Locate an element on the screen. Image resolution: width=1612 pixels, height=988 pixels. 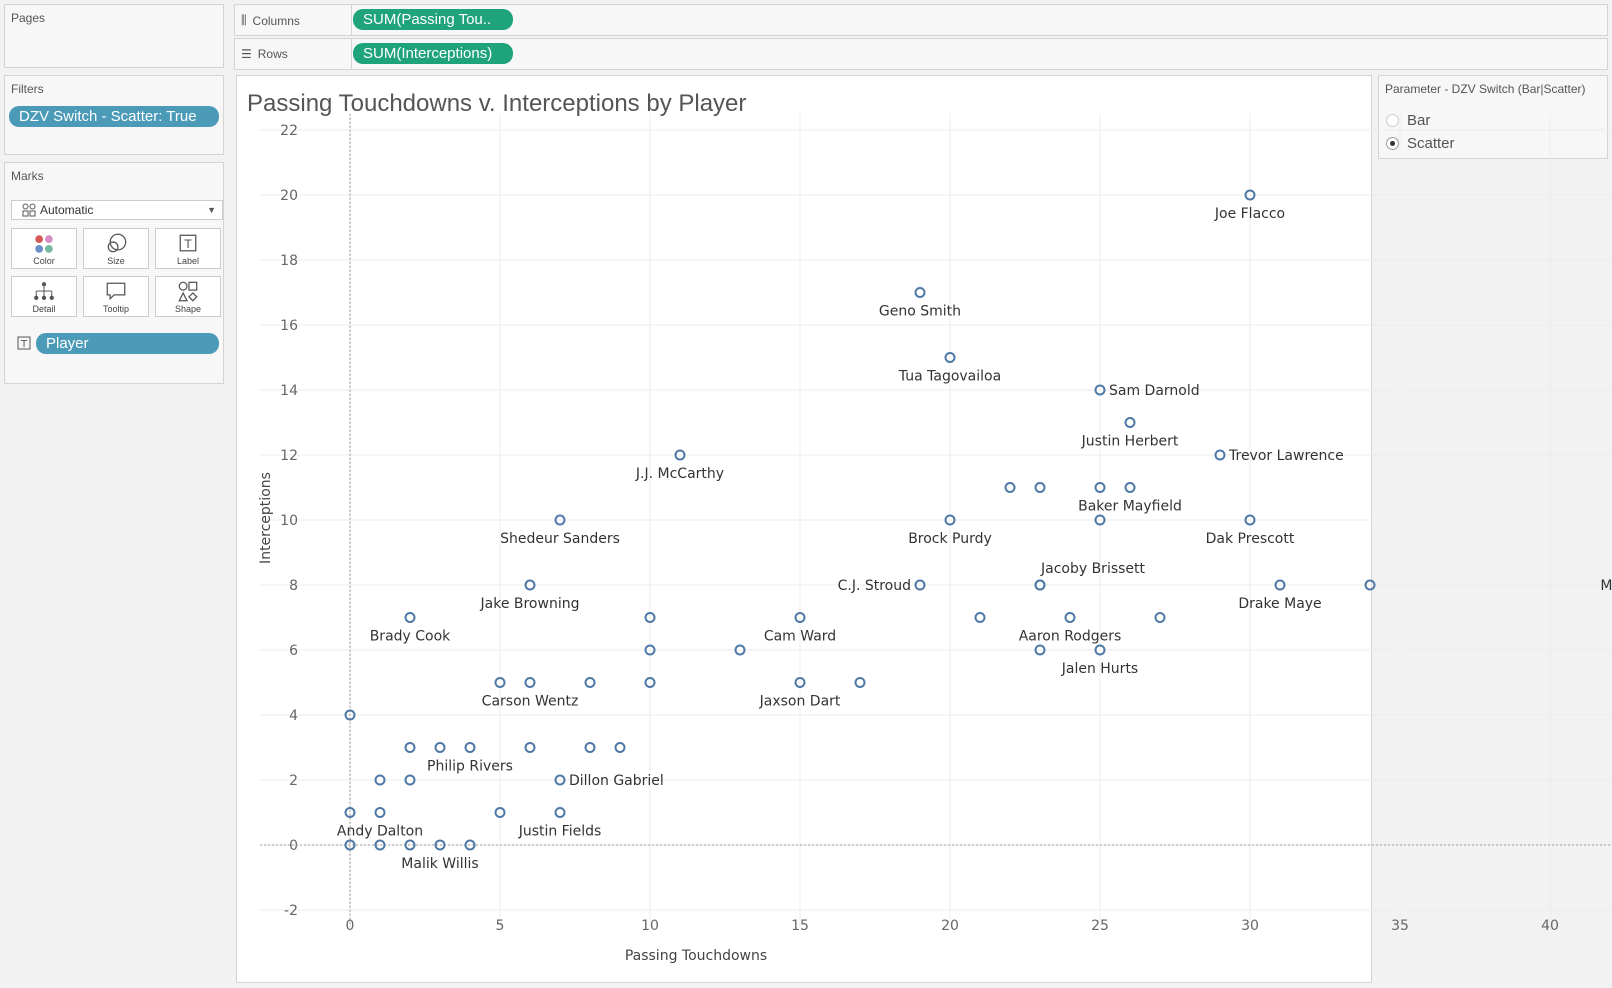
shape-icon is located at coordinates (188, 291).